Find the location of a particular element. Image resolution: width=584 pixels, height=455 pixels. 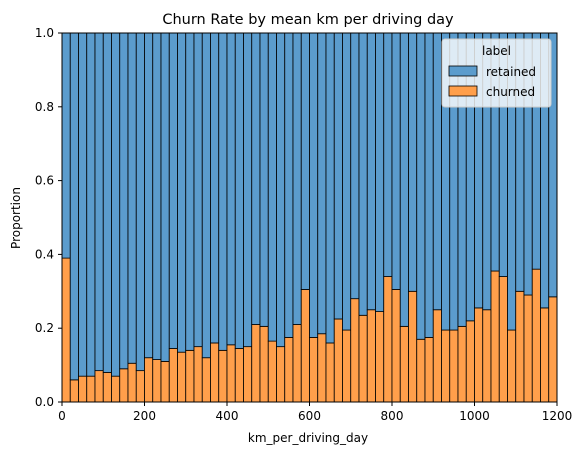

legend: label retained churned is located at coordinates (496, 73).